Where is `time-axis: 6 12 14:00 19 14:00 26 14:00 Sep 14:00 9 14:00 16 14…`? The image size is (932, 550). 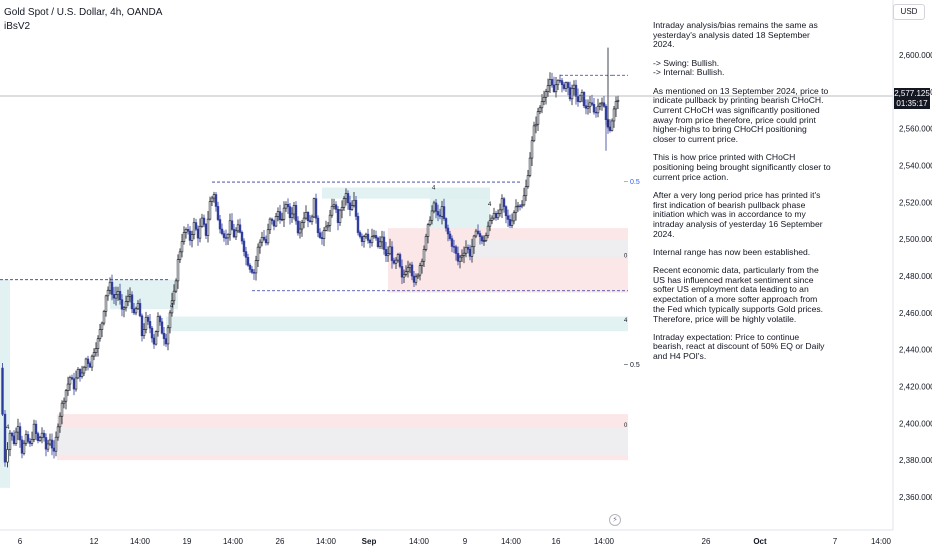 time-axis: 6 12 14:00 19 14:00 26 14:00 Sep 14:00 9 14:00 16 14… is located at coordinates (455, 541).